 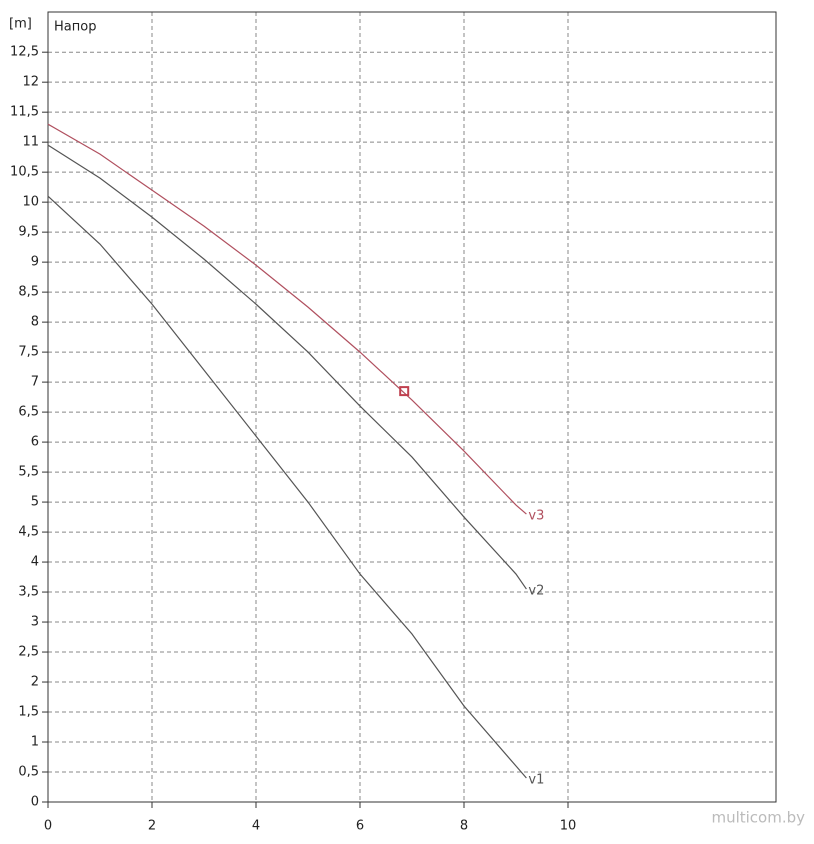 I want to click on y-tick-label: 2,5, so click(x=28, y=652).